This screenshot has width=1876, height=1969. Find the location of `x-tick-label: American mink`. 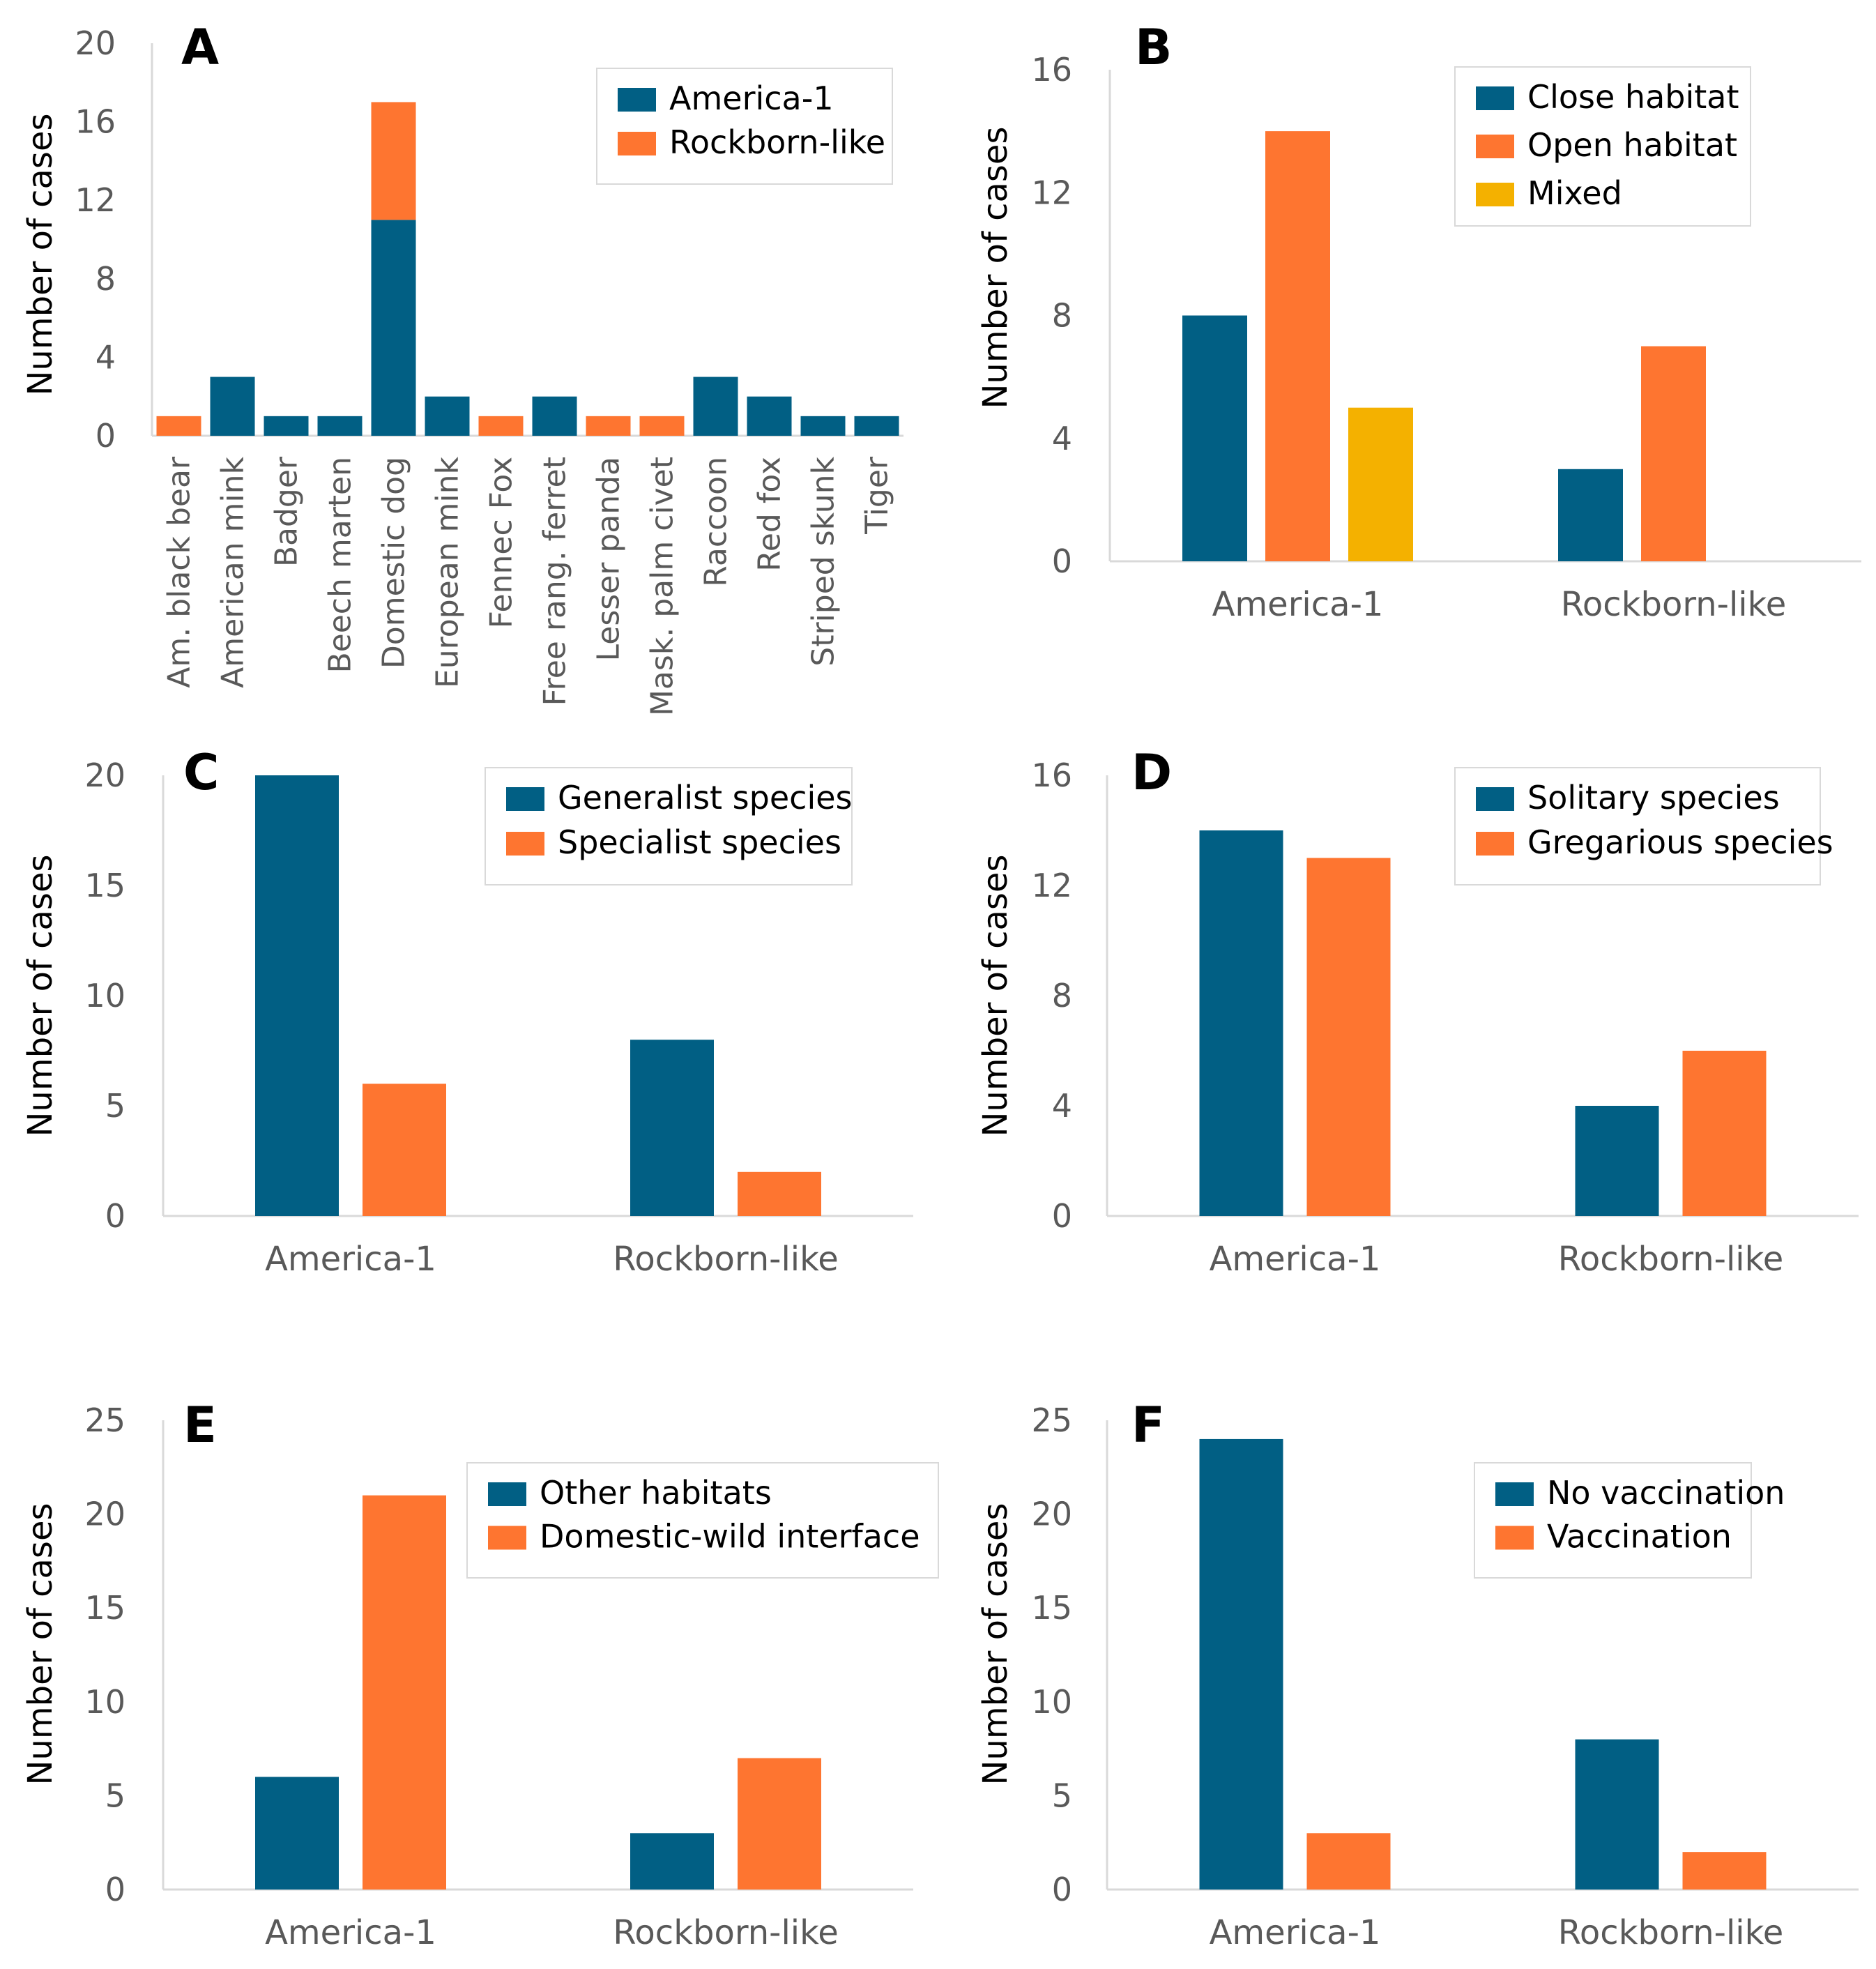

x-tick-label: American mink is located at coordinates (233, 572).